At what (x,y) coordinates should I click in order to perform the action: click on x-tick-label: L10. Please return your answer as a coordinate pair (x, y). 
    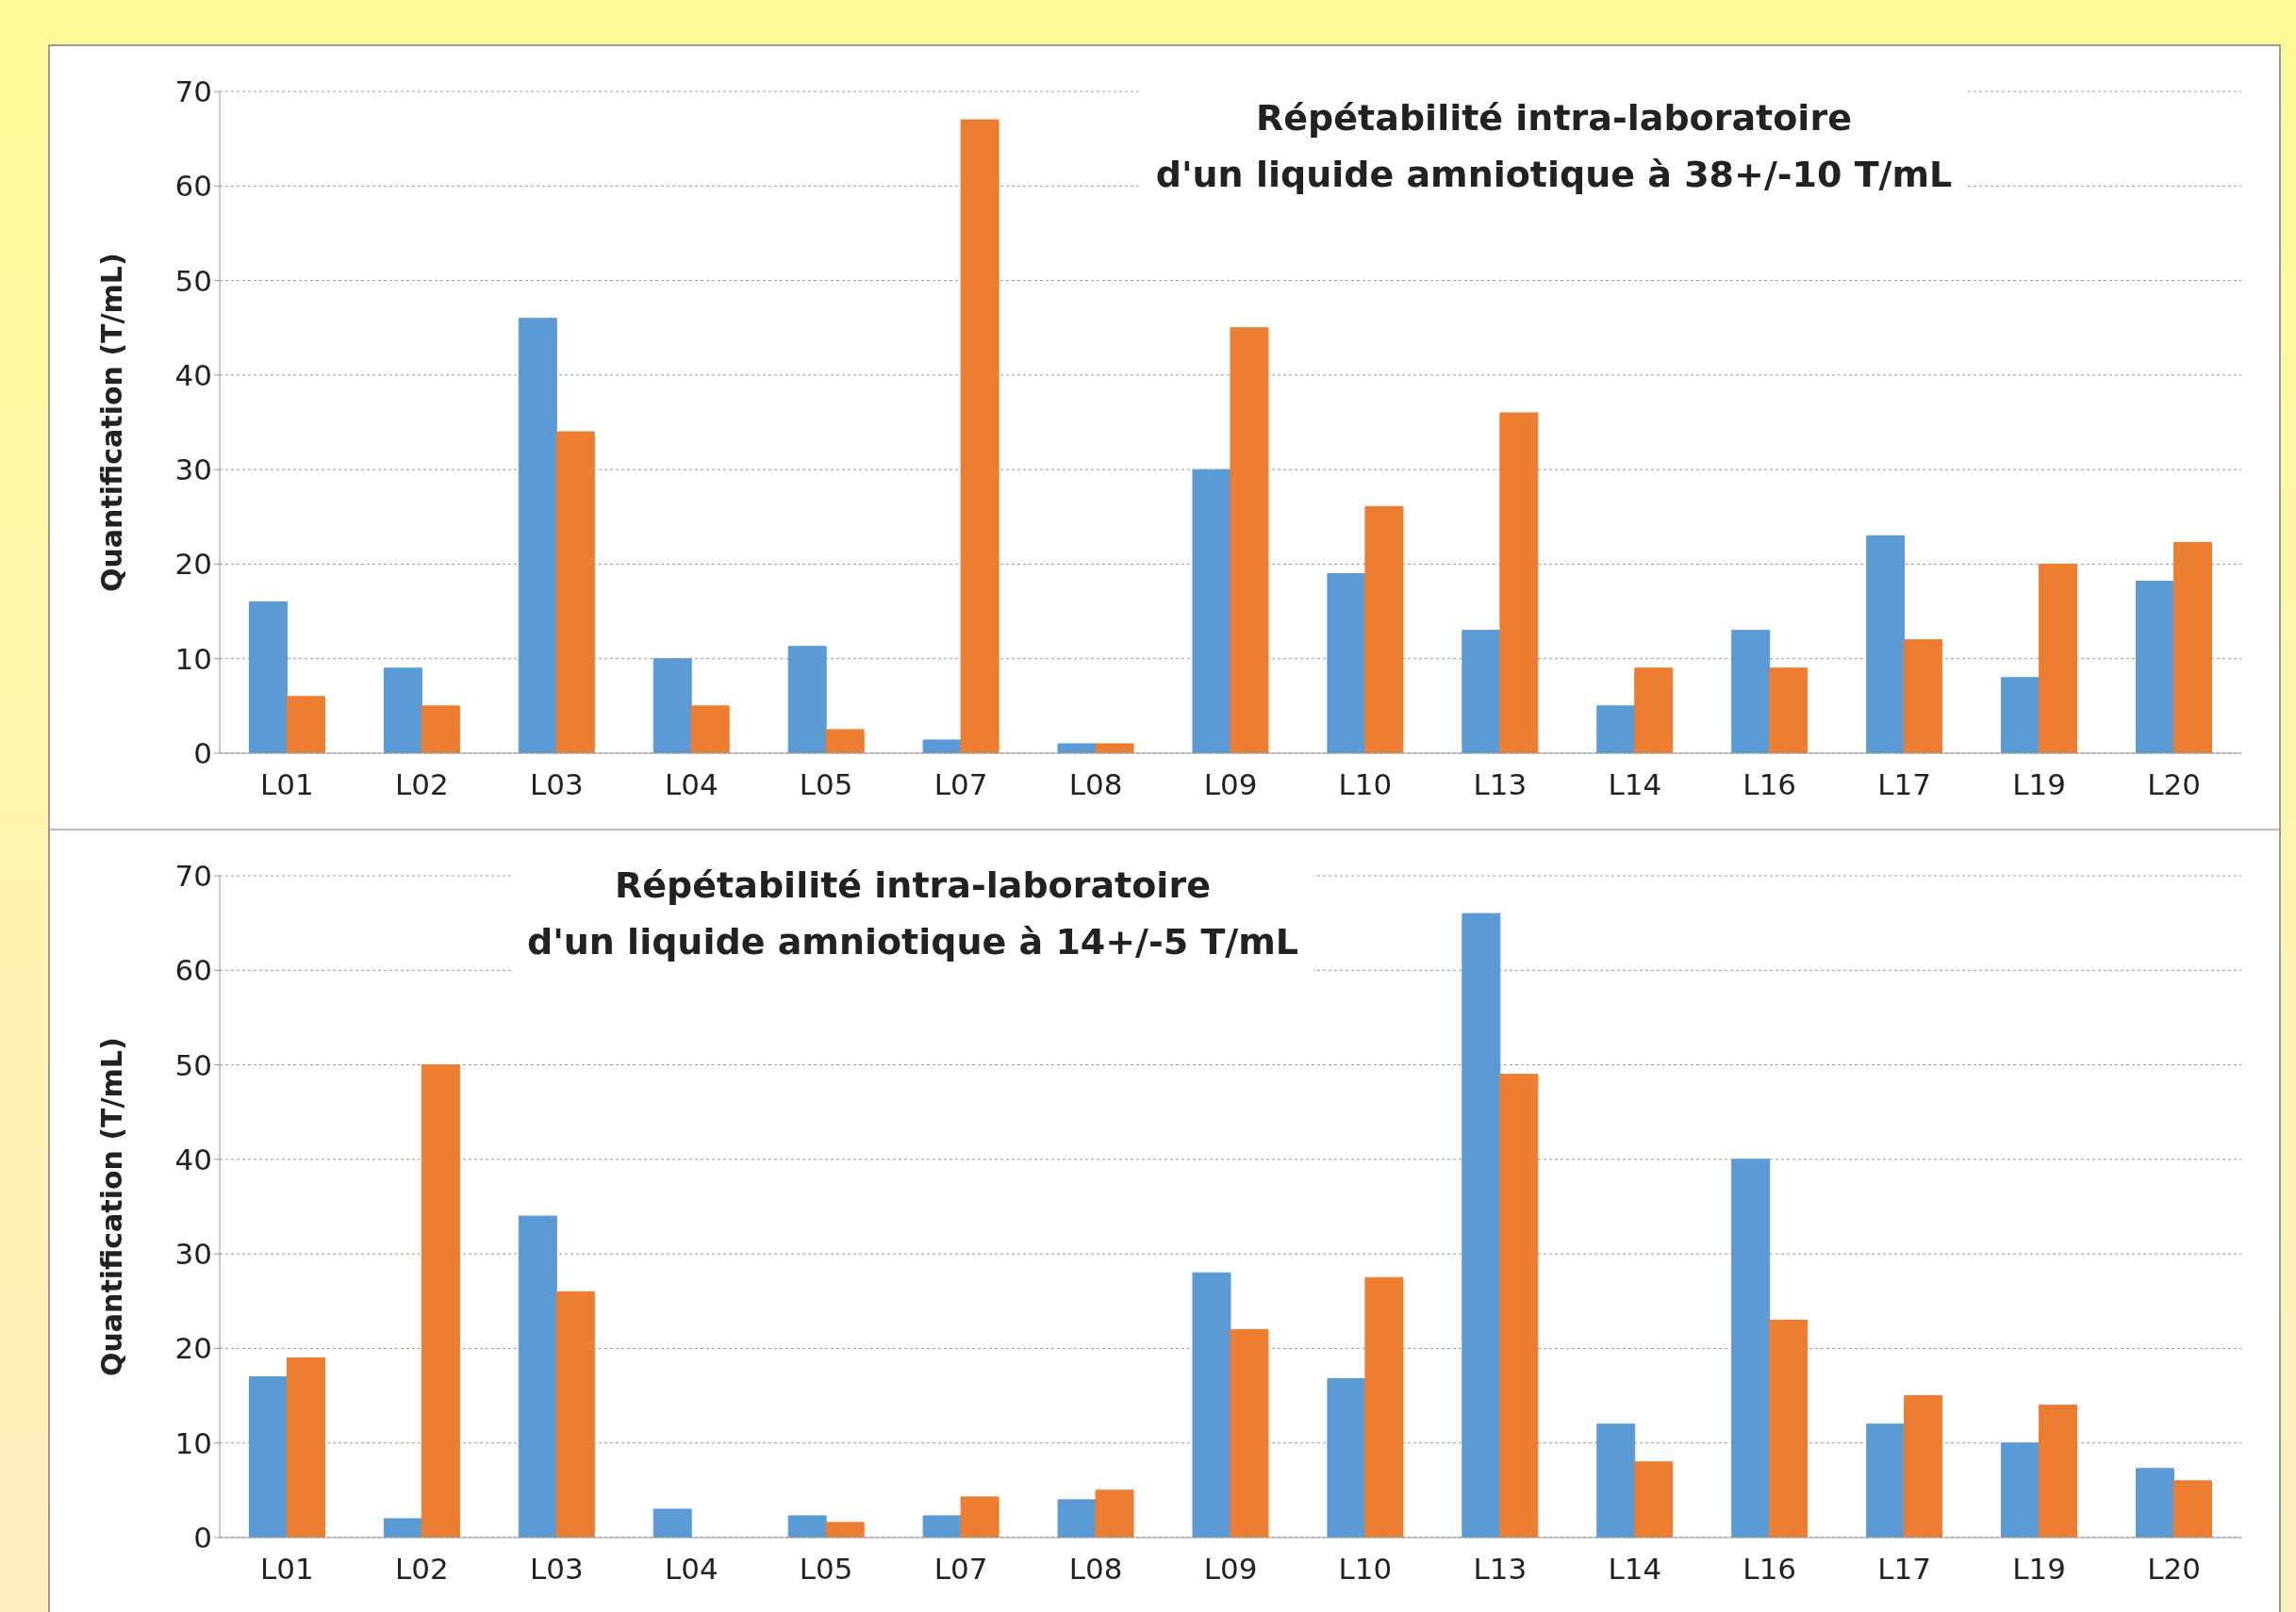
    Looking at the image, I should click on (1365, 1569).